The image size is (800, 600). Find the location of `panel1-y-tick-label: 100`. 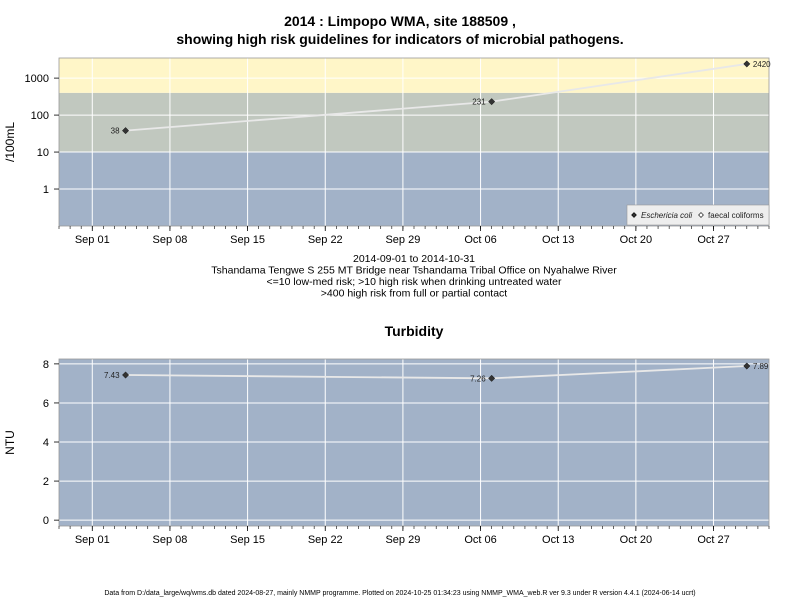

panel1-y-tick-label: 100 is located at coordinates (40, 116).